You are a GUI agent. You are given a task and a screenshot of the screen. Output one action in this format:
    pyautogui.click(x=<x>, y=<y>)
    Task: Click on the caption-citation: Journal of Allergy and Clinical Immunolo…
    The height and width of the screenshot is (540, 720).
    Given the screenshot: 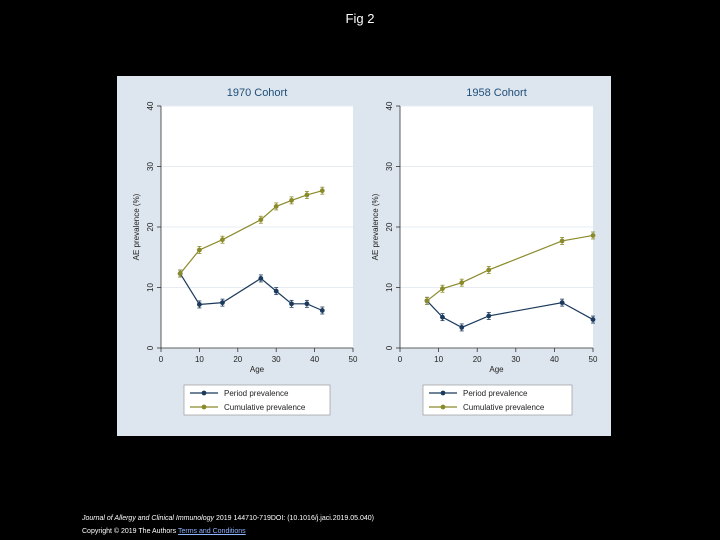 What is the action you would take?
    pyautogui.click(x=228, y=518)
    